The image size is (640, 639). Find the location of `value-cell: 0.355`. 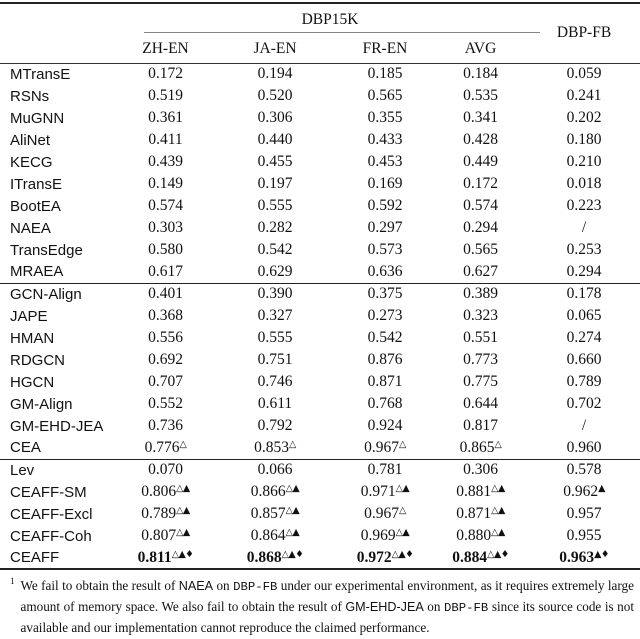

value-cell: 0.355 is located at coordinates (385, 117).